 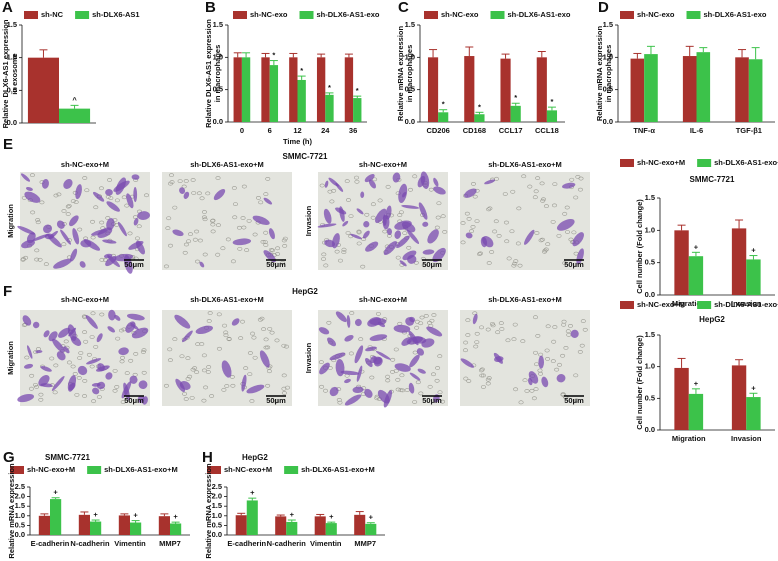 I want to click on x-tick-label: TNF-α, so click(x=644, y=130).